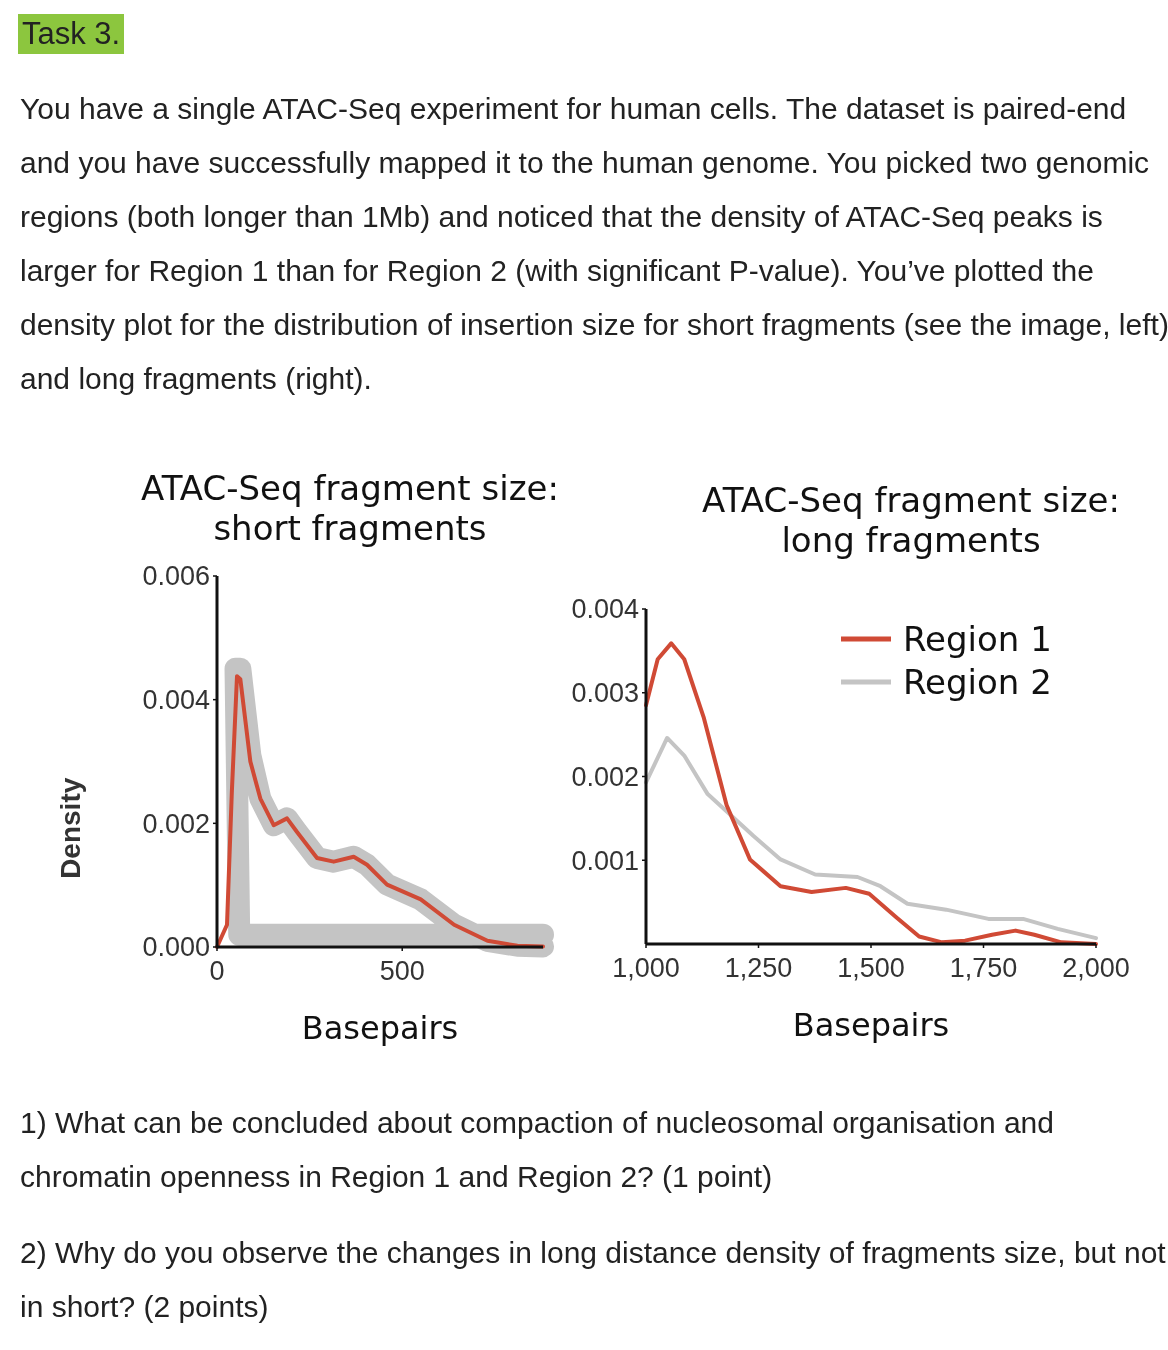 The width and height of the screenshot is (1168, 1350). I want to click on text: 1) What can be concluded about compaction of nucleosomal organisation and chromatin openness in Region 1 and Region 2? (1 point), so click(537, 1150).